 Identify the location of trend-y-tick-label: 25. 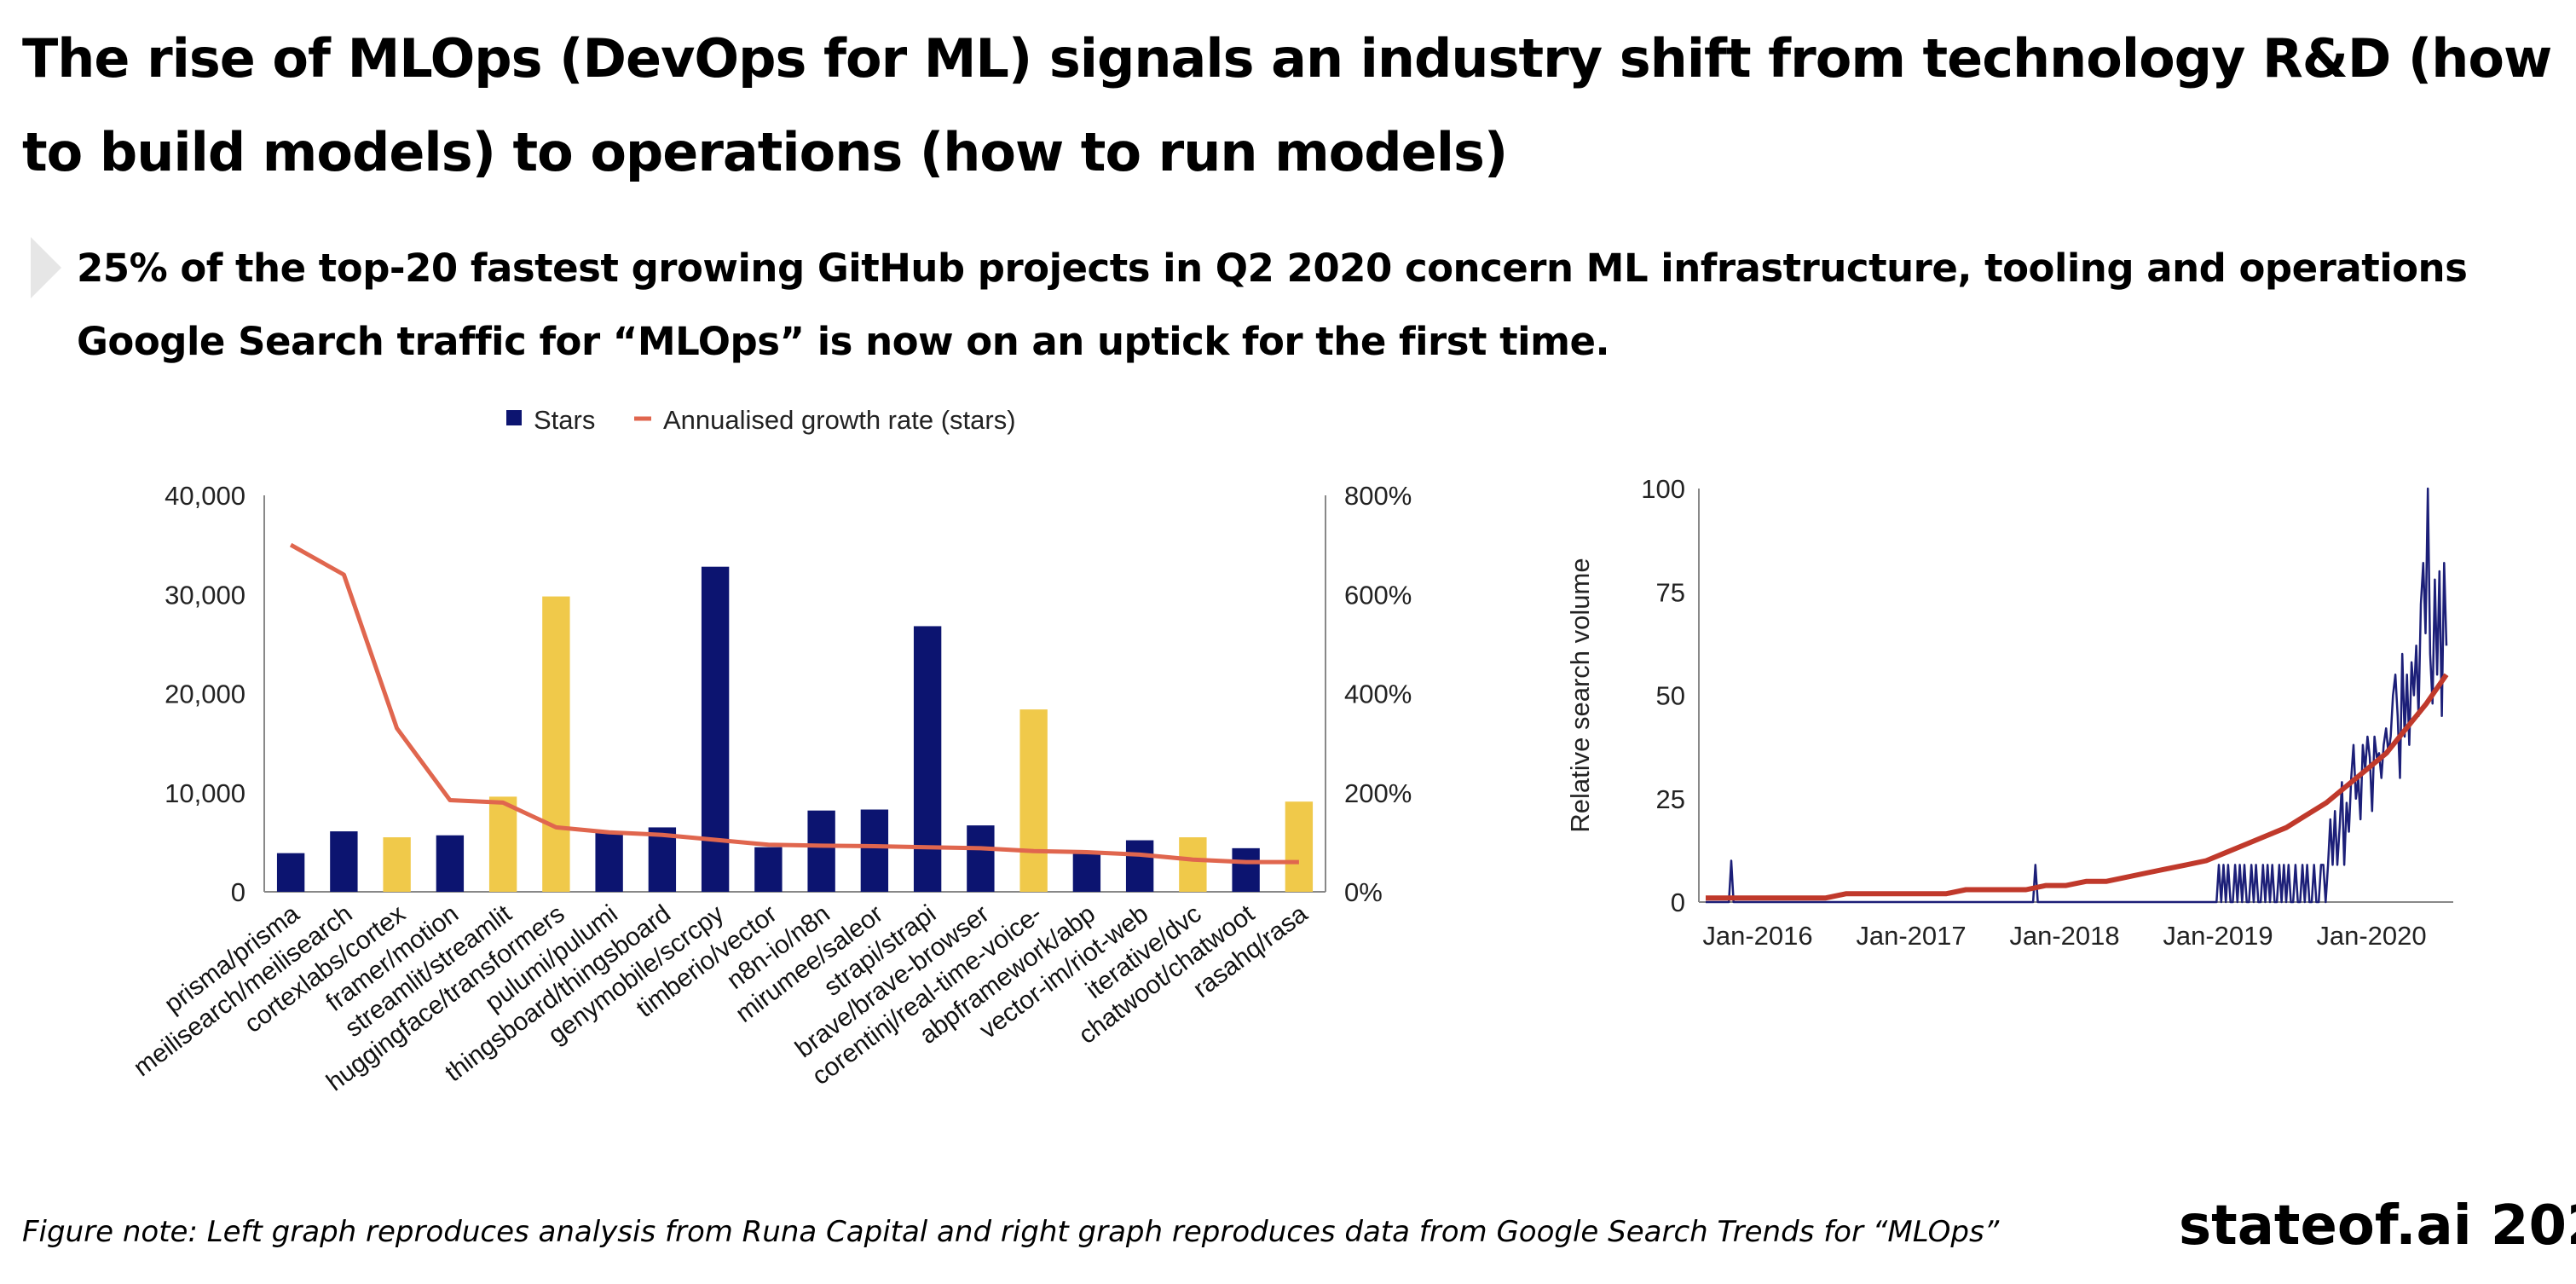
(1670, 799).